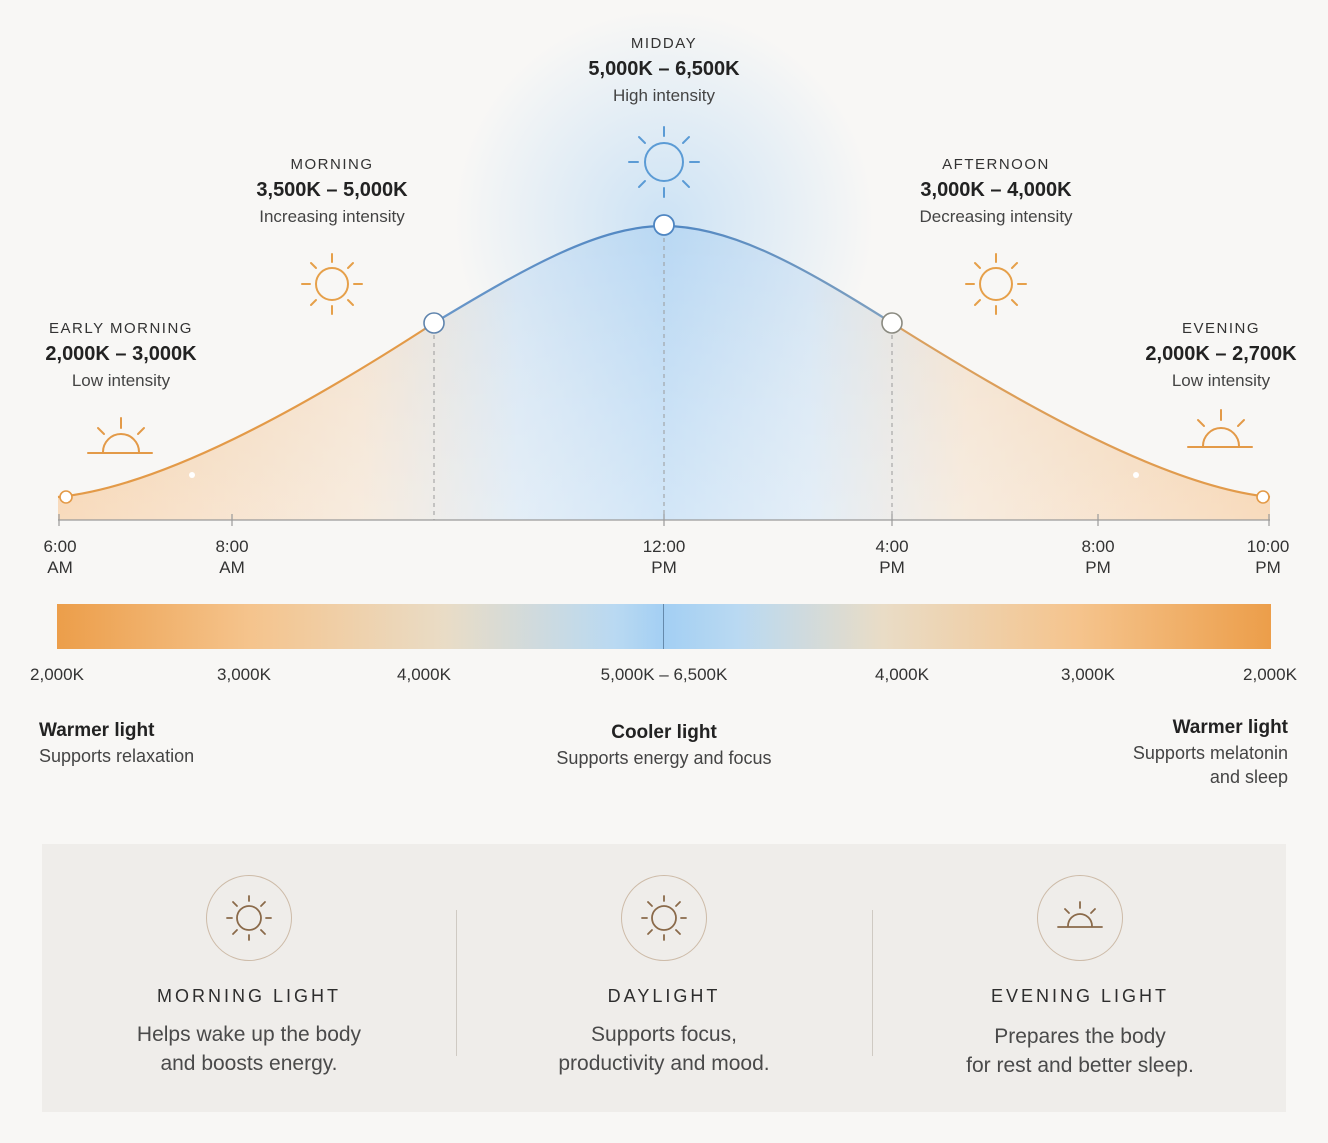  What do you see at coordinates (249, 1034) in the screenshot?
I see `card-description-line: Helps wake up the body` at bounding box center [249, 1034].